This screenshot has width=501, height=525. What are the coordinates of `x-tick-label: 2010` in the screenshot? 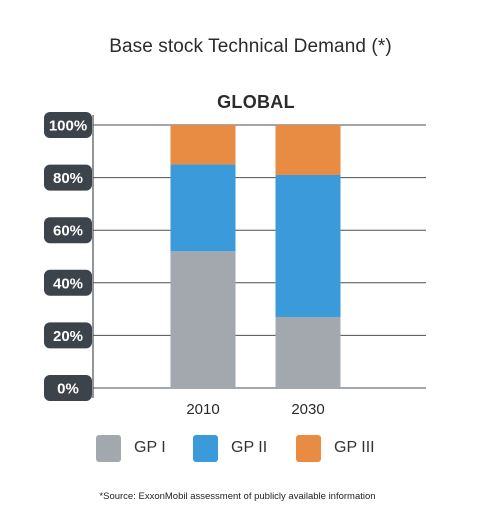 It's located at (202, 409).